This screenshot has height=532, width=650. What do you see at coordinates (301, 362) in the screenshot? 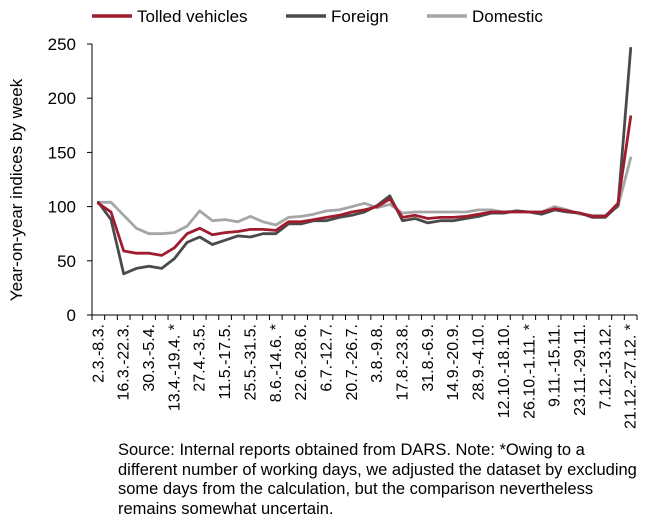
I see `x-tick-label: 22.6.-28.6.` at bounding box center [301, 362].